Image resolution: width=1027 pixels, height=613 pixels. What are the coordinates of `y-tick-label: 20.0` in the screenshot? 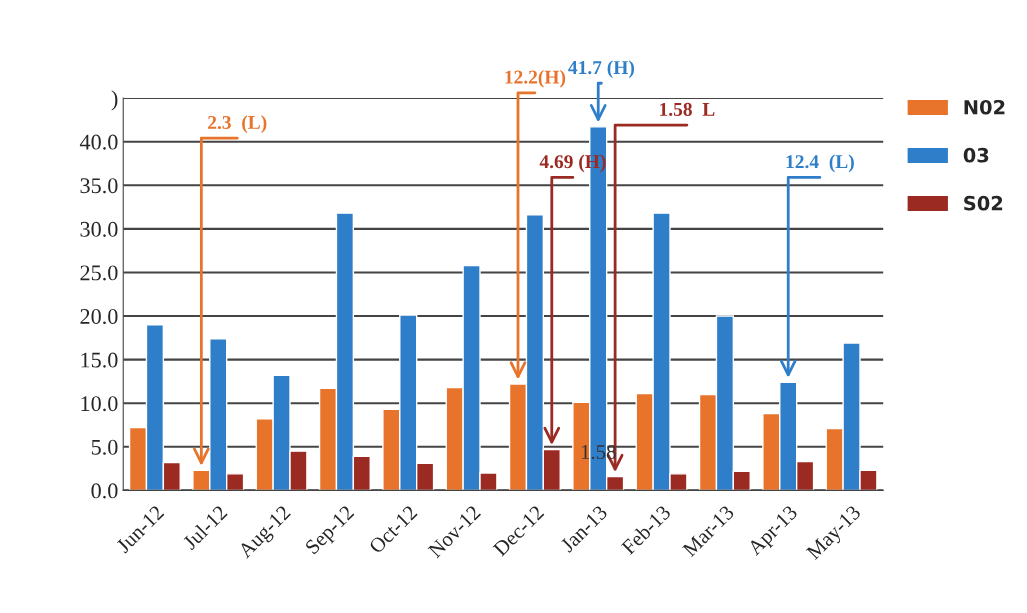 It's located at (99, 316).